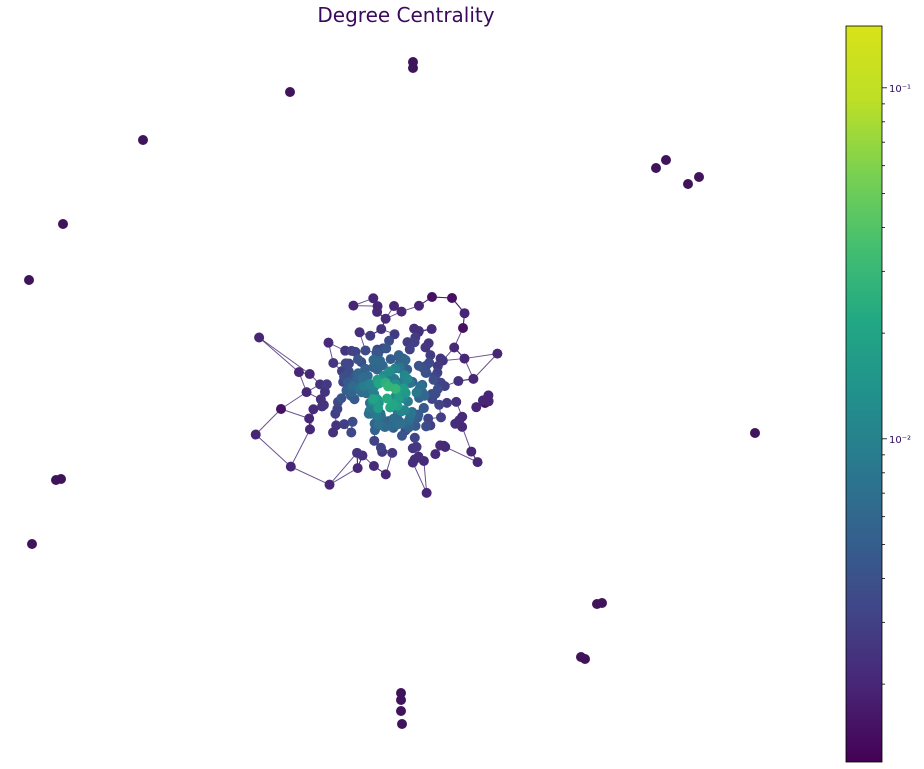  What do you see at coordinates (900, 440) in the screenshot?
I see `colorbar-tick-label: 10⁻²` at bounding box center [900, 440].